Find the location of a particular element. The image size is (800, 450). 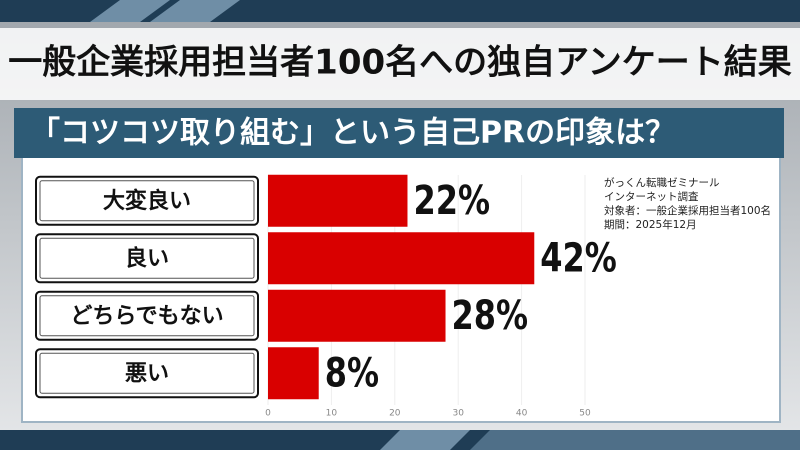

header: 一般企業採用担当者100名への独自アンケート結果 is located at coordinates (400, 63).